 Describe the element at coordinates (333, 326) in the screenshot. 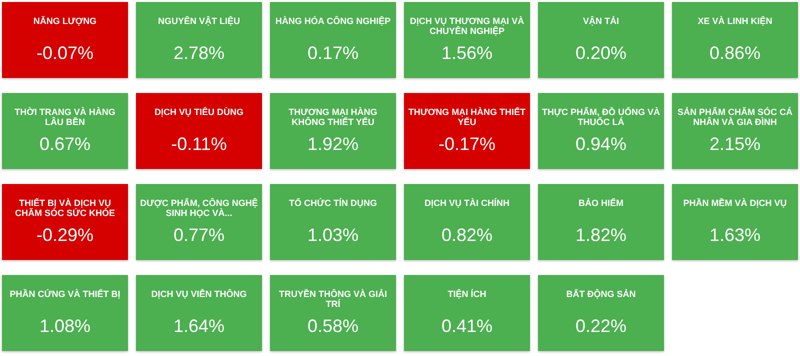

I see `data-label: 0.58%` at that location.